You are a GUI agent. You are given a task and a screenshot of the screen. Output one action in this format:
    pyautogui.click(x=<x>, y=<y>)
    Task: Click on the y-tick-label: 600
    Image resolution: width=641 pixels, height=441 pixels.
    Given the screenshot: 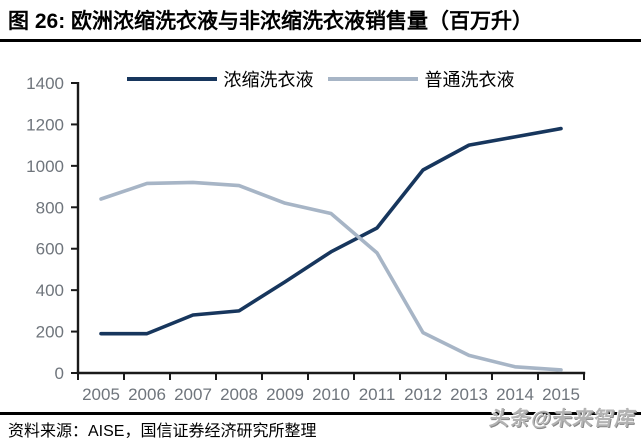 What is the action you would take?
    pyautogui.click(x=50, y=249)
    